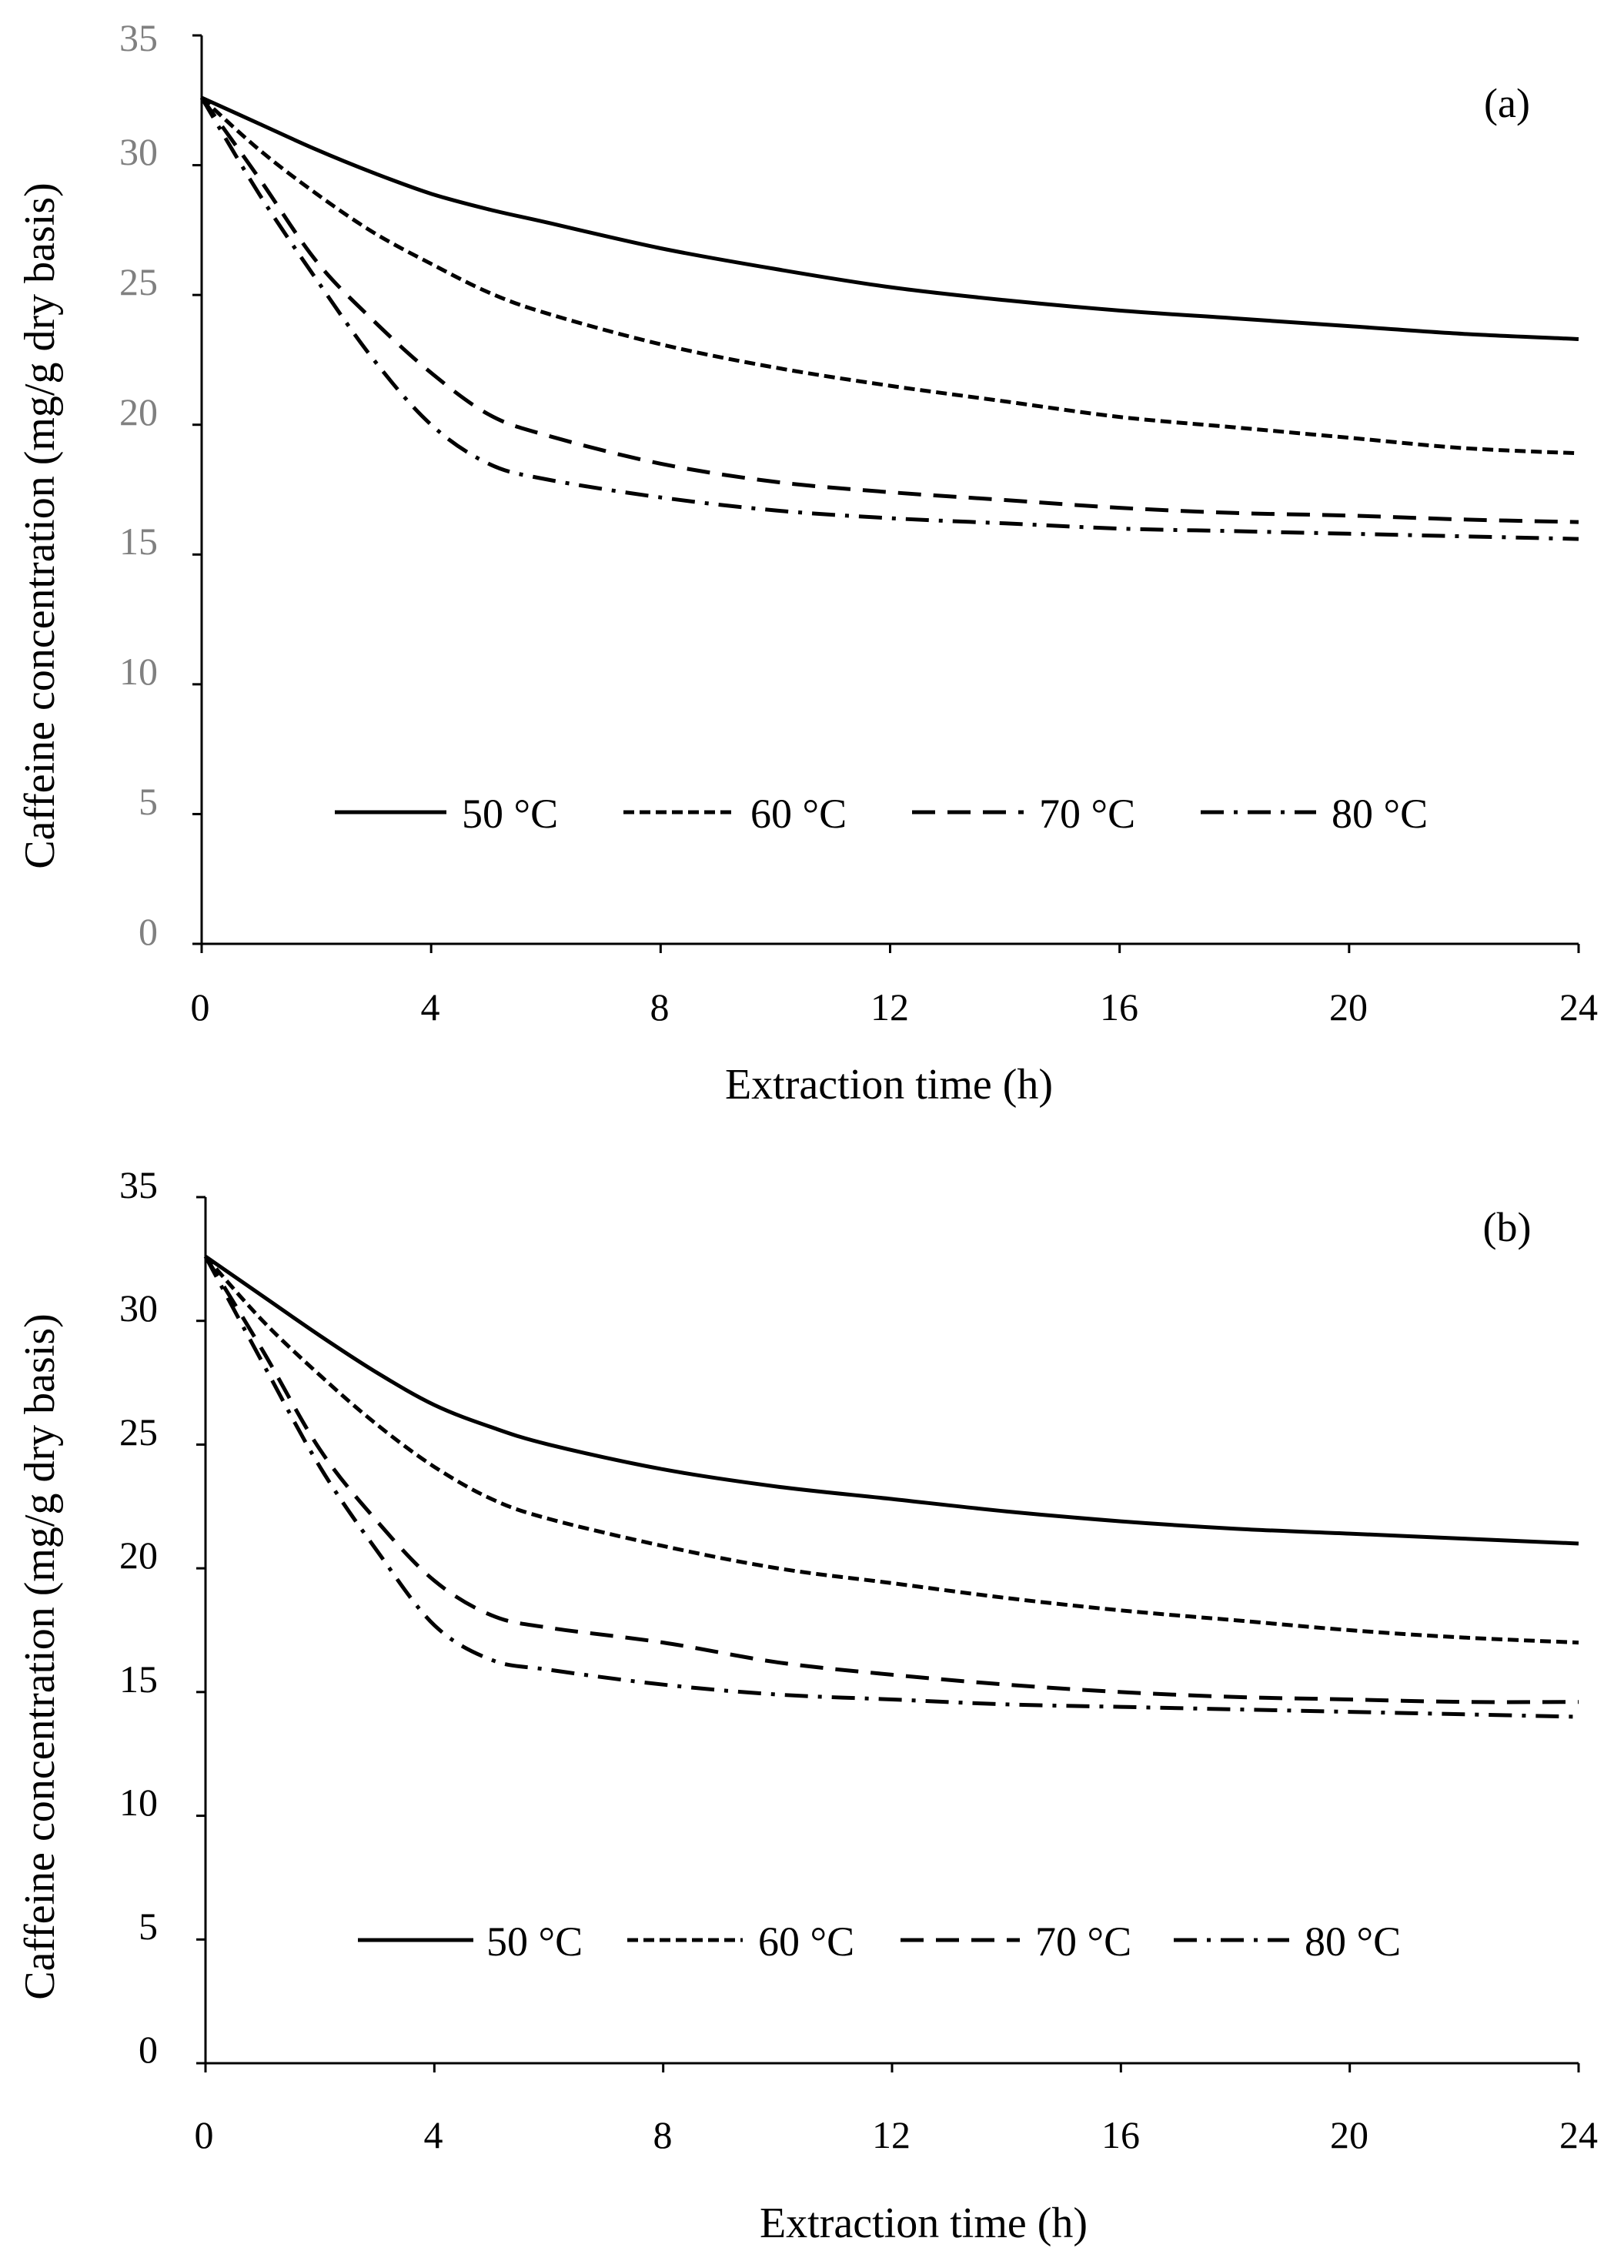 This screenshot has width=1624, height=2268. What do you see at coordinates (1507, 1227) in the screenshot?
I see `panel-label-b: (b)` at bounding box center [1507, 1227].